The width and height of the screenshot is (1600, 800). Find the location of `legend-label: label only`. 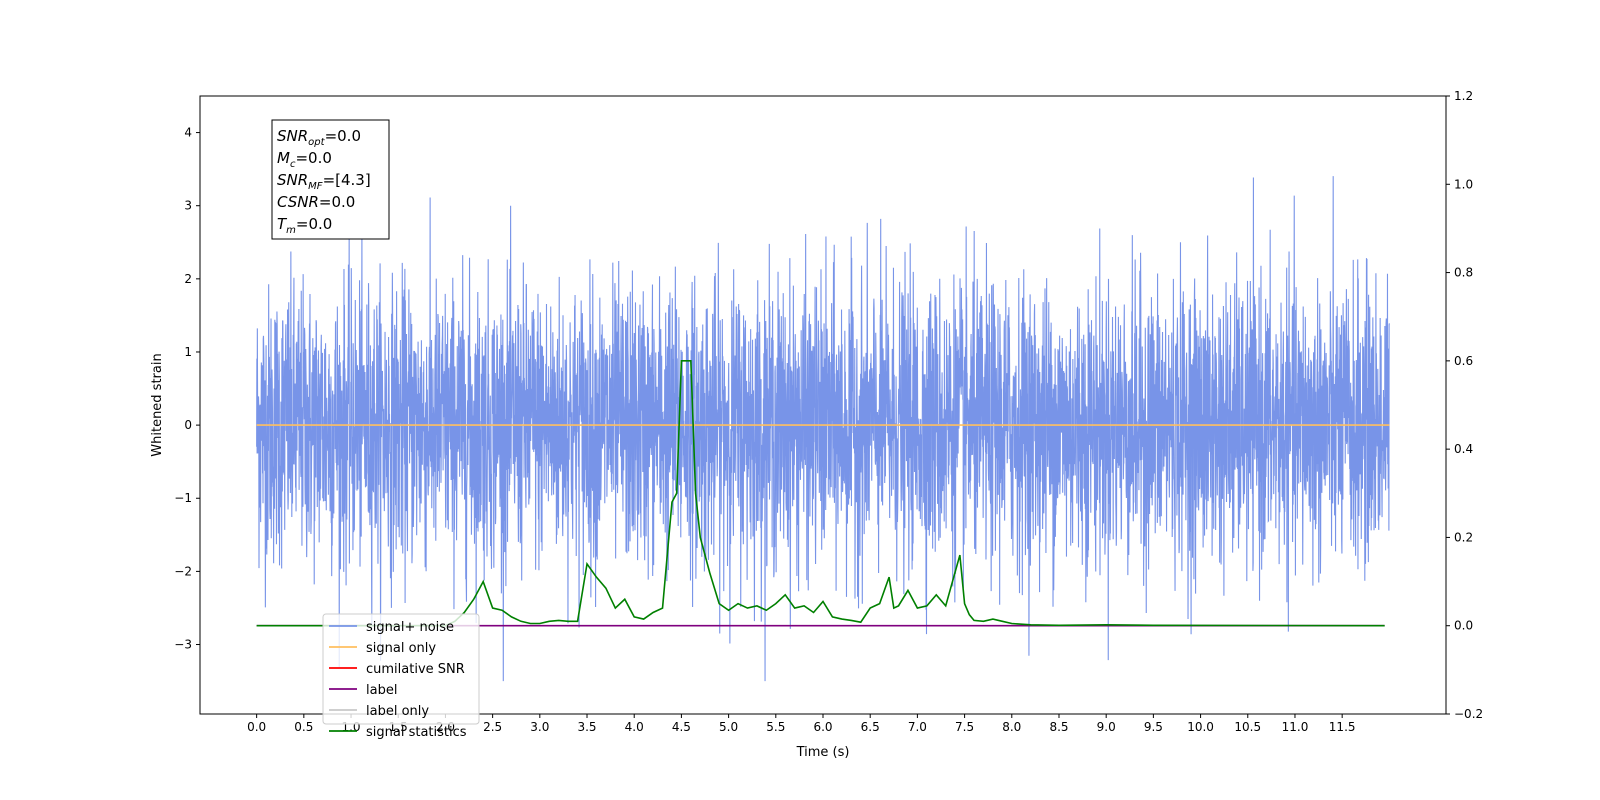

legend-label: label only is located at coordinates (397, 711).